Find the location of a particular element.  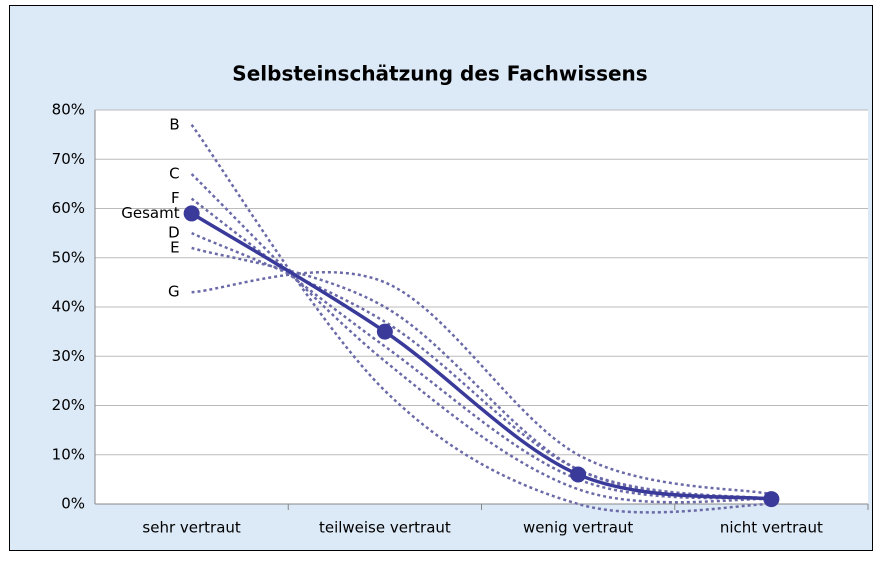

y-tick-label: 40% is located at coordinates (68, 307).